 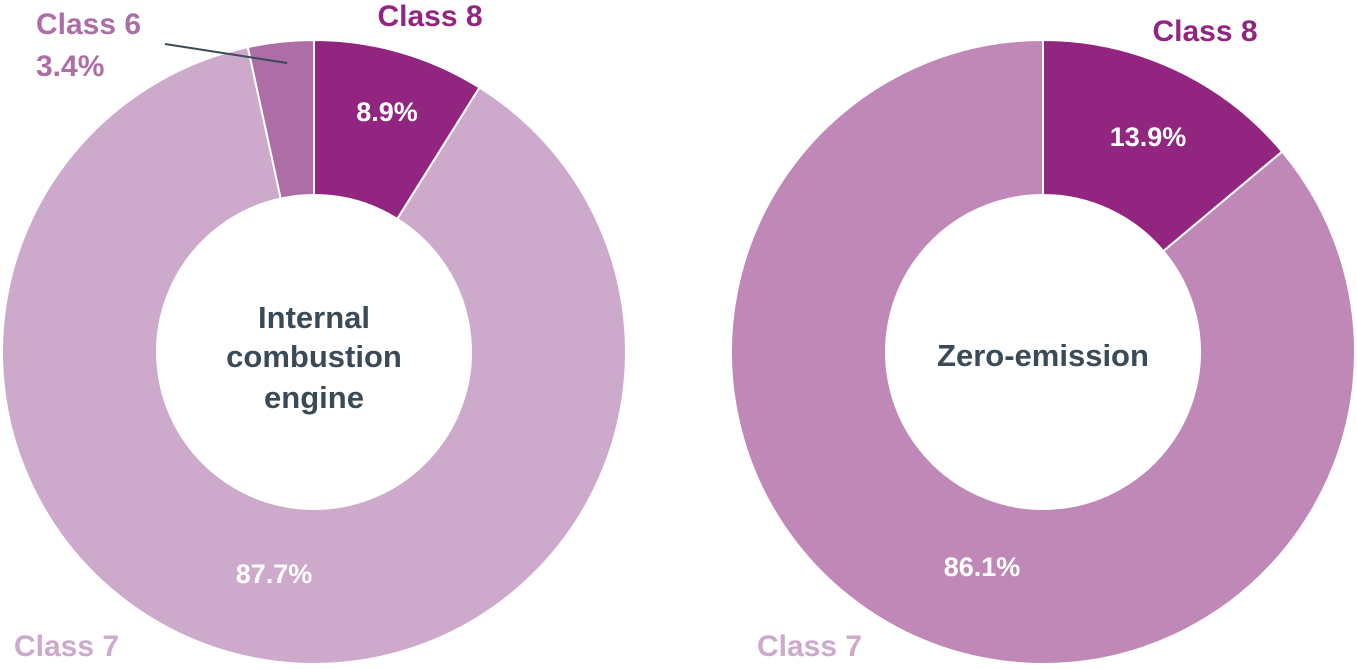 What do you see at coordinates (314, 317) in the screenshot?
I see `ice-center-label-line-1: Internal` at bounding box center [314, 317].